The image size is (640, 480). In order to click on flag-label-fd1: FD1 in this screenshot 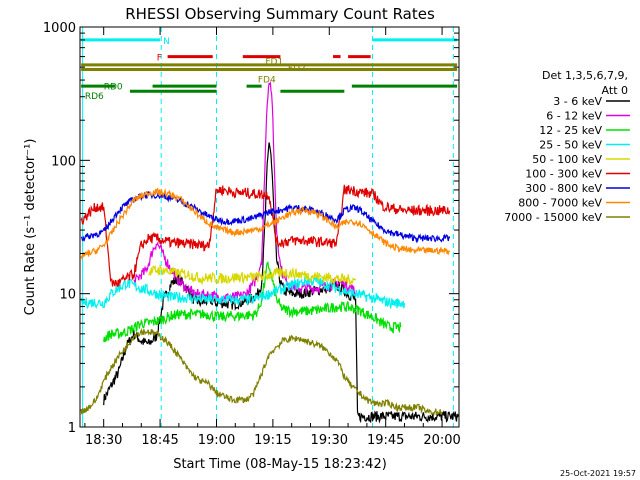, I will do `click(274, 63)`.